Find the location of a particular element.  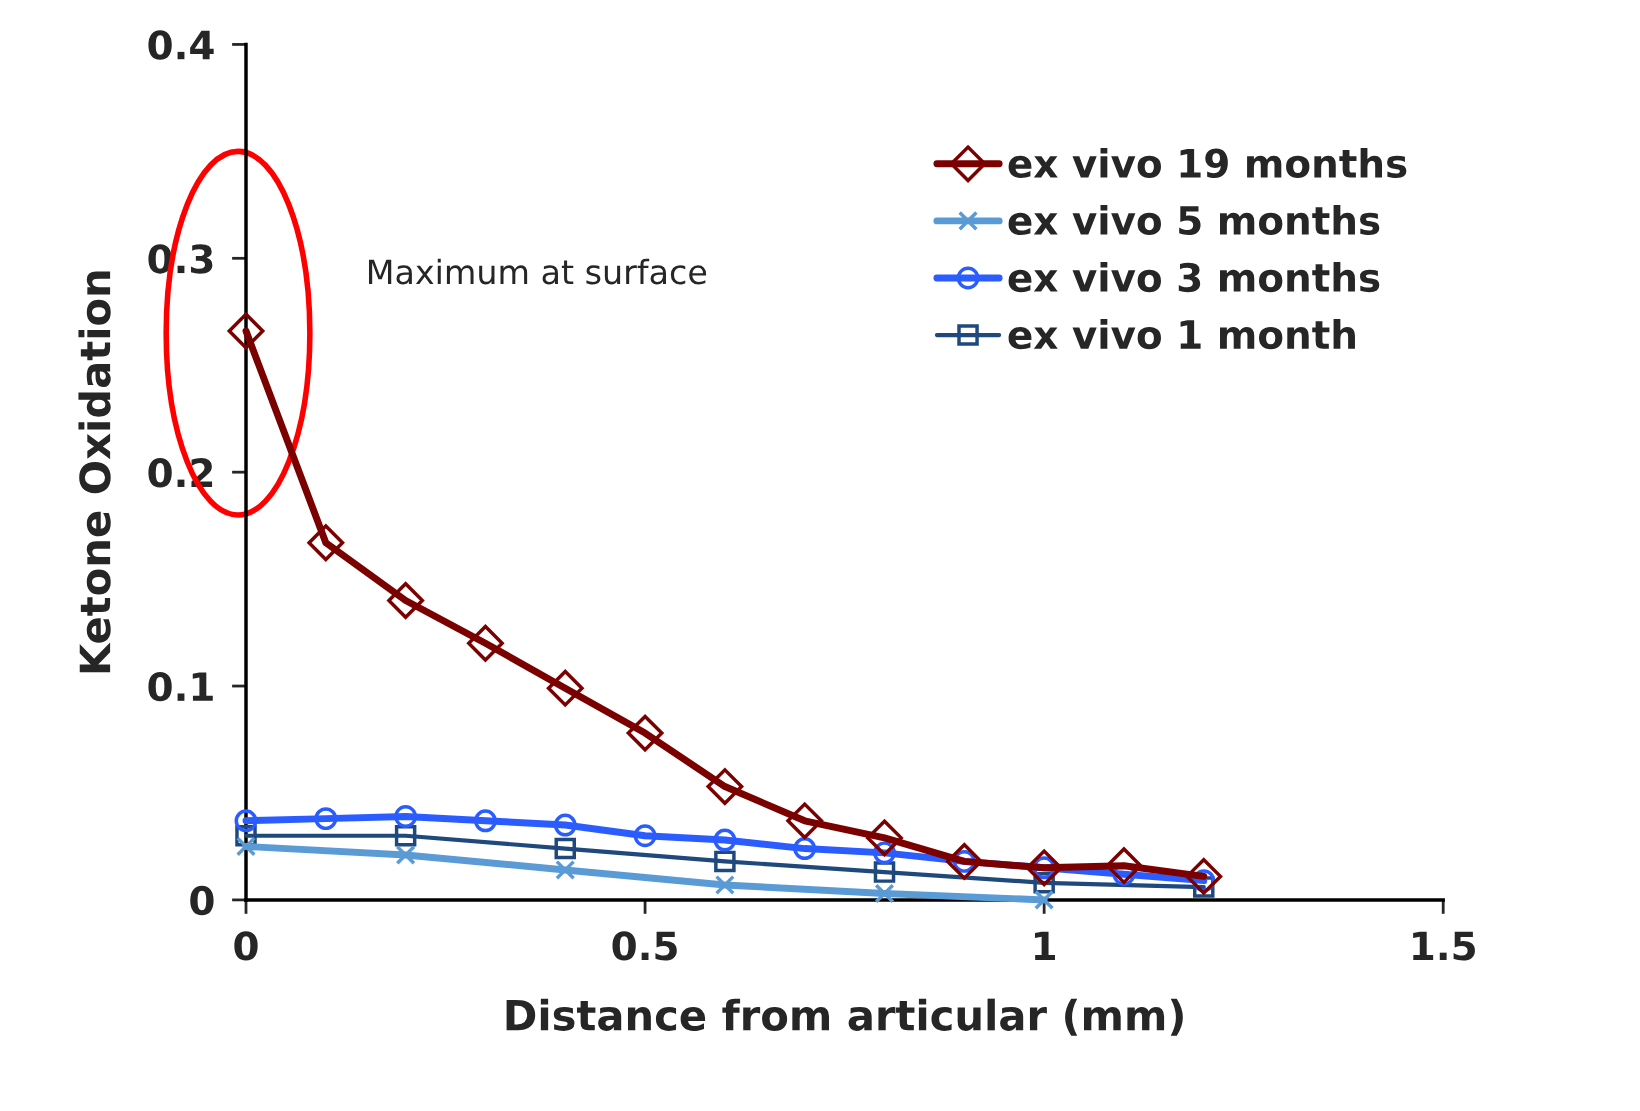

x-tick-label: 0 is located at coordinates (246, 946).